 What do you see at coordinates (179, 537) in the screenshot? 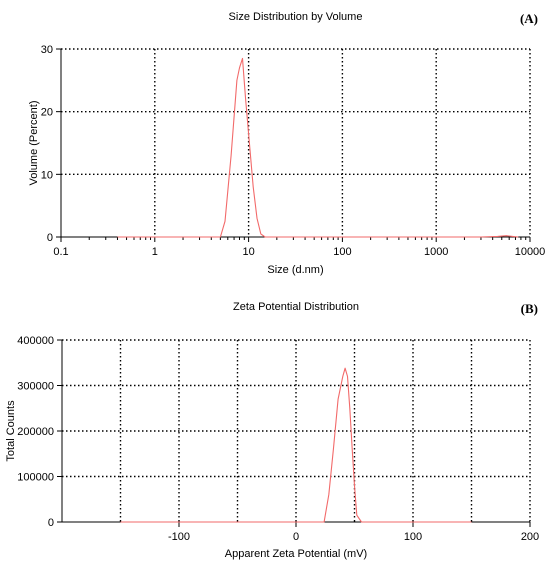
I see `x-tick-label: -100` at bounding box center [179, 537].